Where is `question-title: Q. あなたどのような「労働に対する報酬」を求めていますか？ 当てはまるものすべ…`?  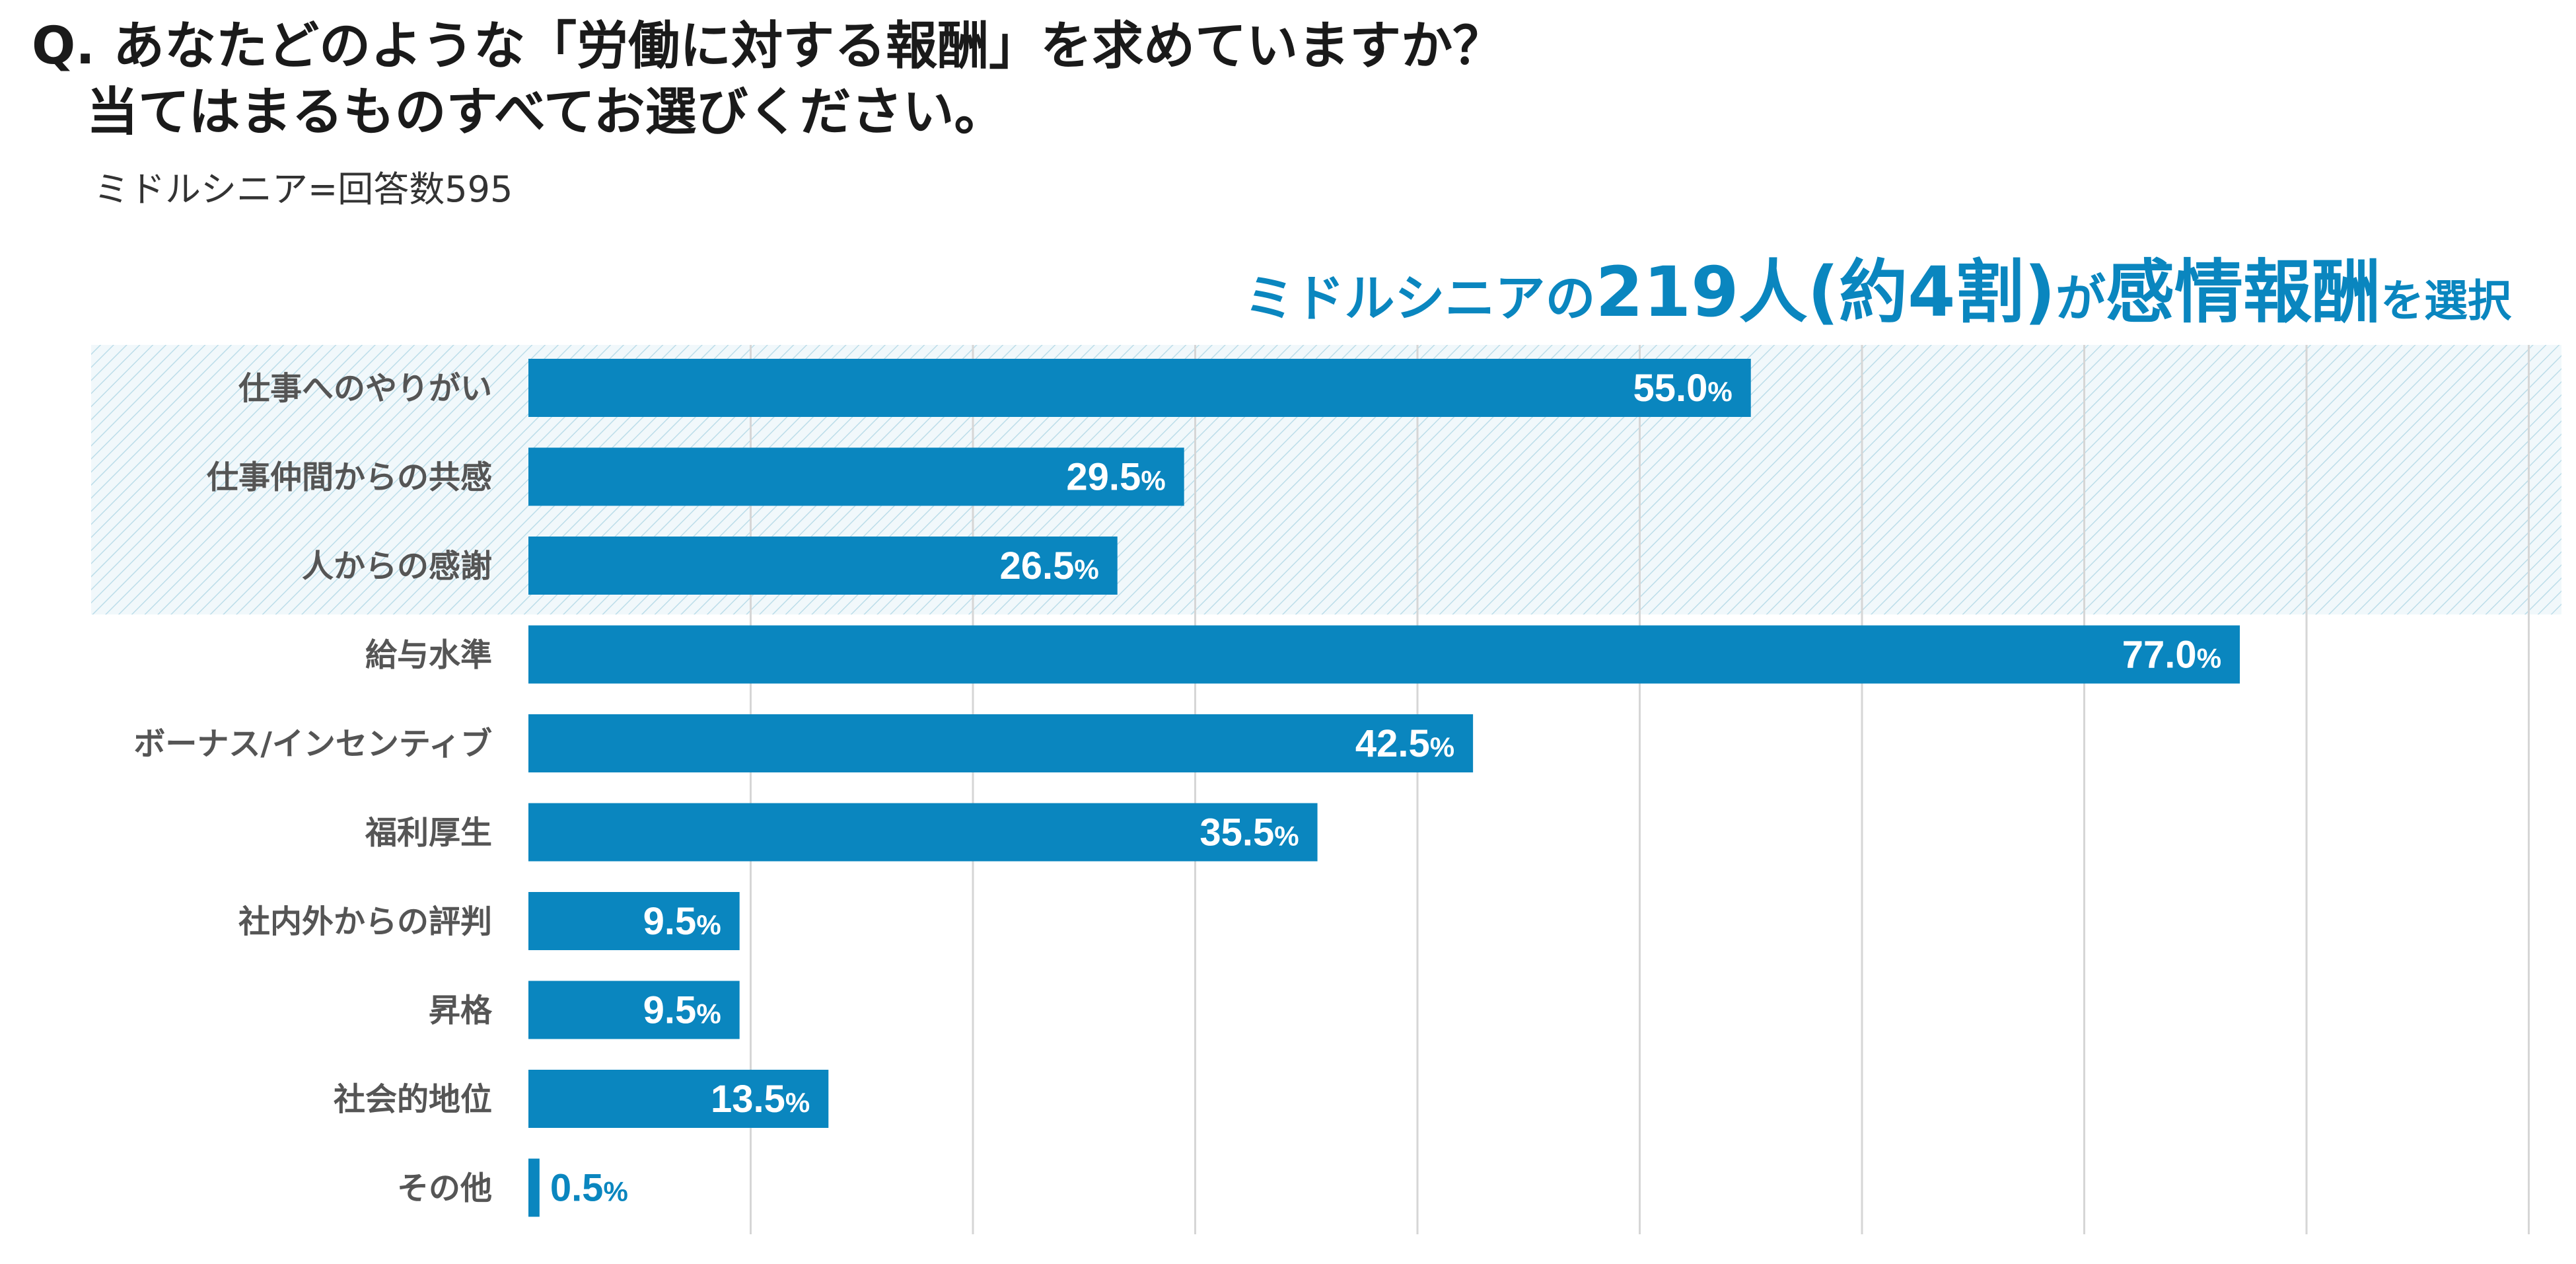 question-title: Q. あなたどのような「労働に対する報酬」を求めていますか？ 当てはまるものすべ… is located at coordinates (768, 79).